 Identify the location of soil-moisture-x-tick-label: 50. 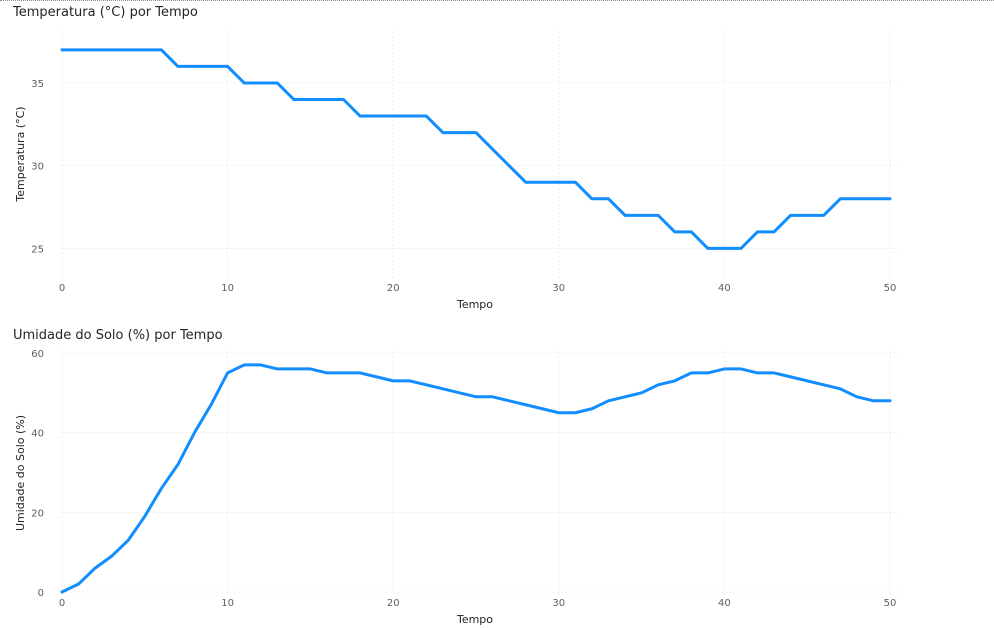
(890, 603).